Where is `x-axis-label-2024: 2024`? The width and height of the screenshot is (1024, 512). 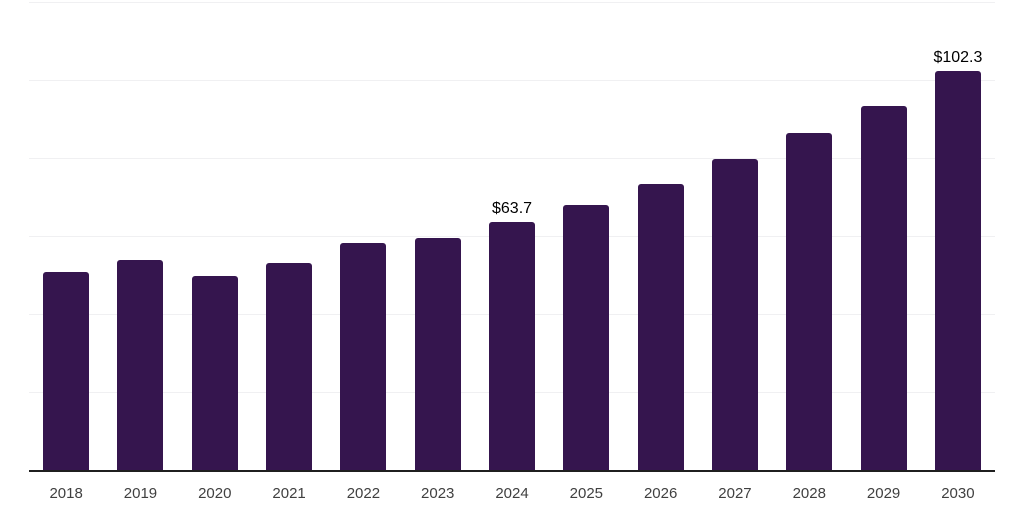
x-axis-label-2024: 2024 is located at coordinates (512, 493).